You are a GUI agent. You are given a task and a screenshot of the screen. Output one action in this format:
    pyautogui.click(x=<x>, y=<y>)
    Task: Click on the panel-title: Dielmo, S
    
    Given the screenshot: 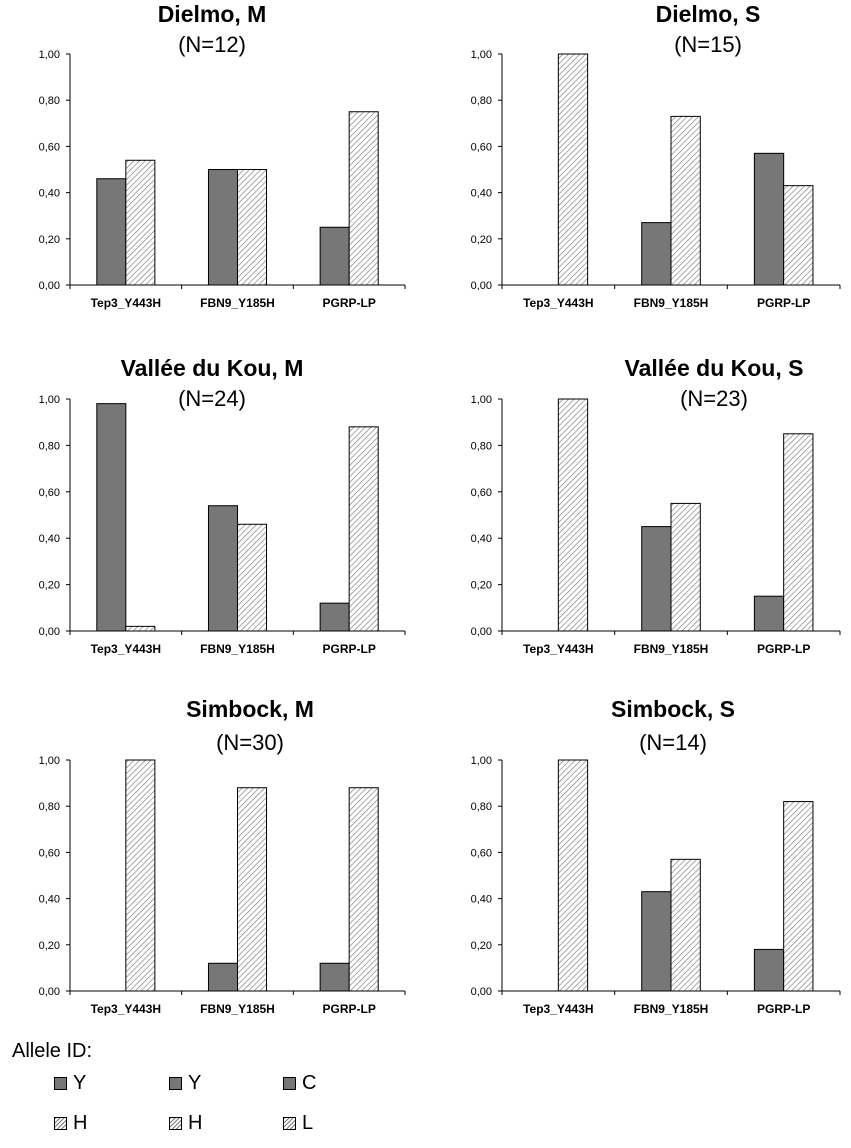 What is the action you would take?
    pyautogui.click(x=708, y=14)
    